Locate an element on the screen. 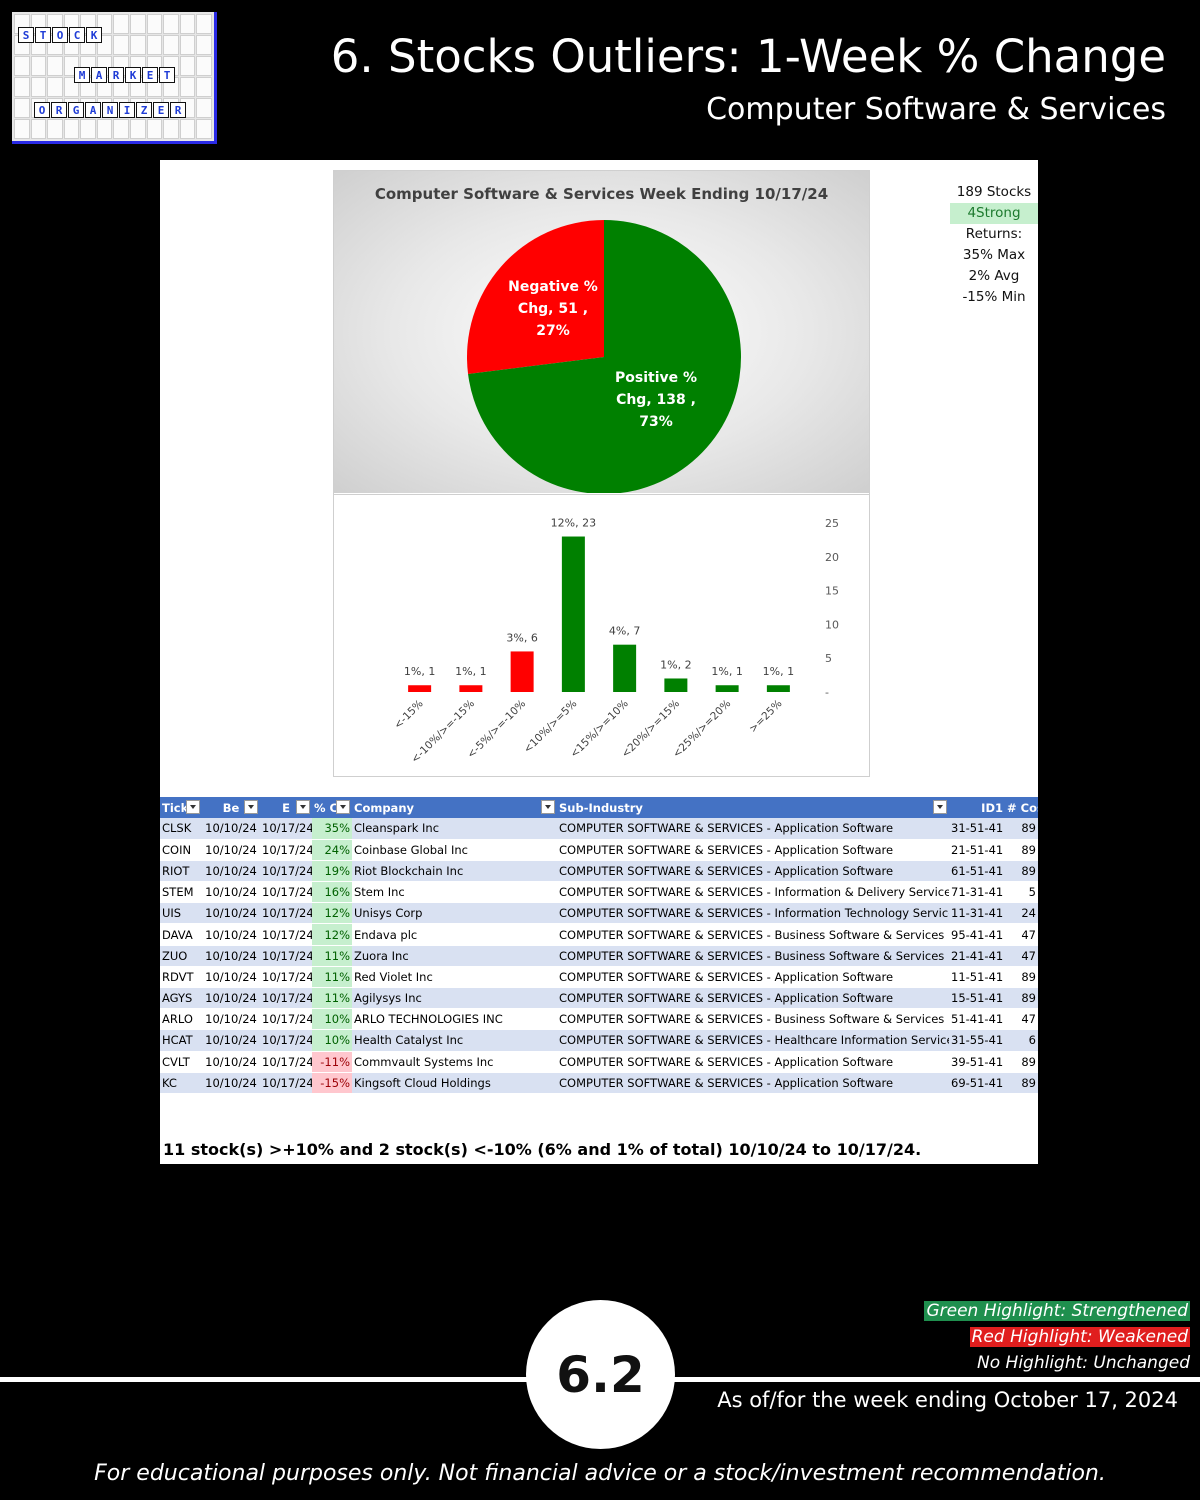  col-end: E is located at coordinates (286, 807).